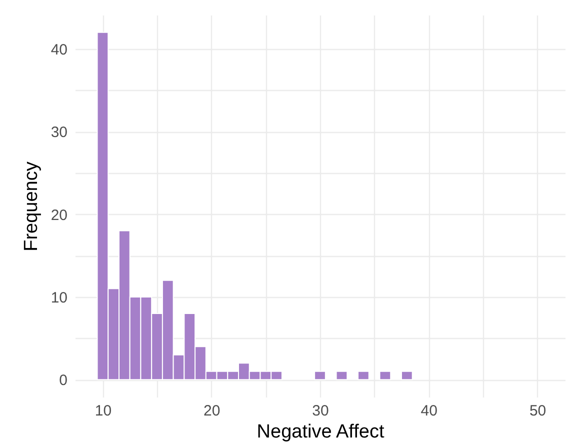 The width and height of the screenshot is (569, 448). I want to click on y-tick-label: 0, so click(63, 381).